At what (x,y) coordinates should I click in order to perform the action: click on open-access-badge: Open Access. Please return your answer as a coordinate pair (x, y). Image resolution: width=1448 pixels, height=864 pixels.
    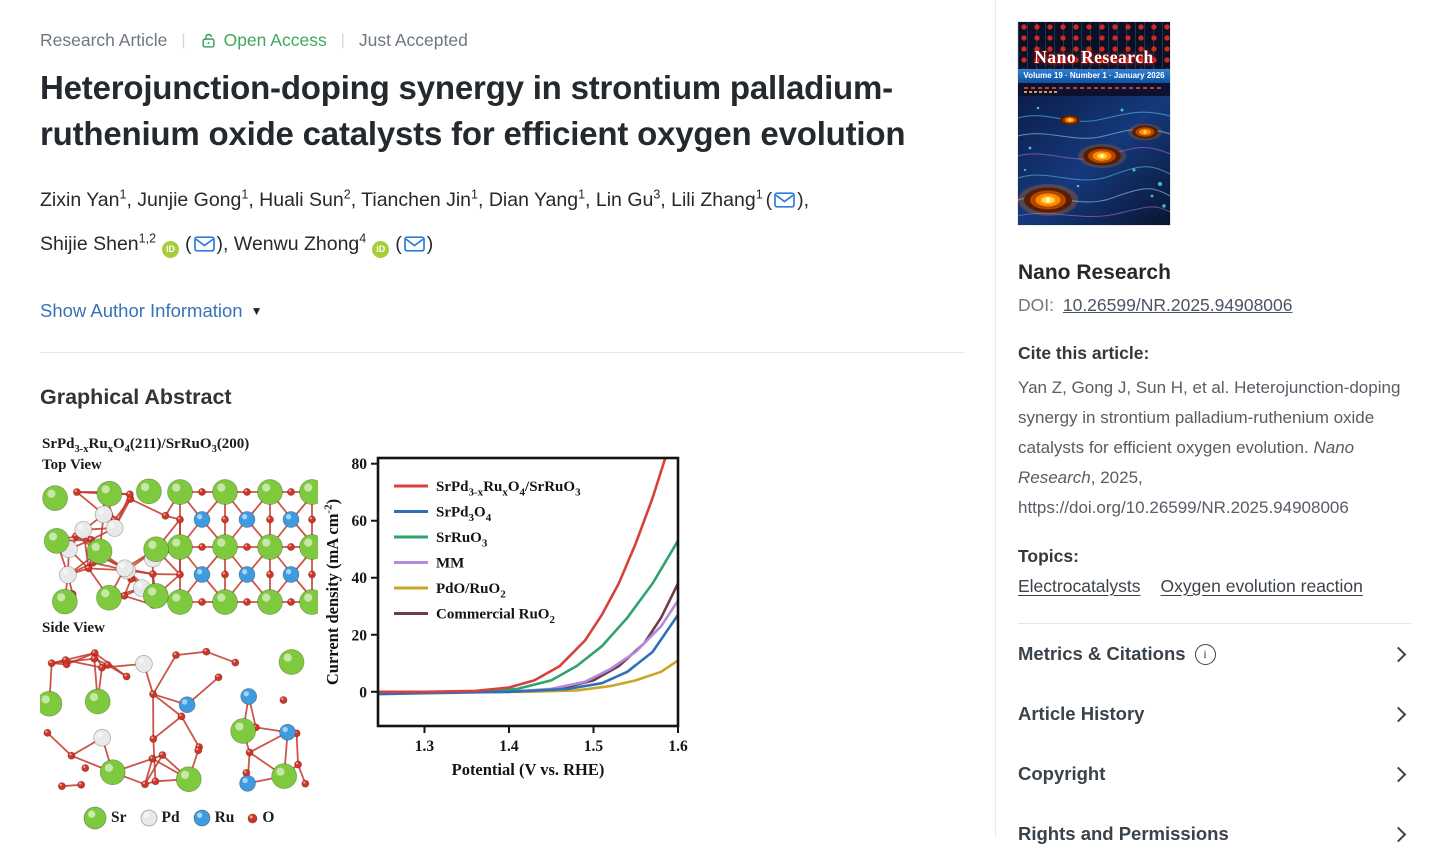
    Looking at the image, I should click on (263, 40).